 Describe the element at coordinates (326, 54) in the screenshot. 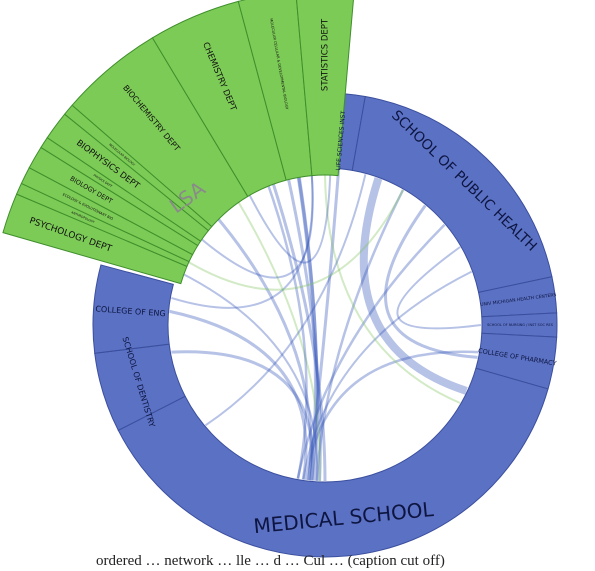

I see `label-statistics: STATISTICS DEPT` at that location.